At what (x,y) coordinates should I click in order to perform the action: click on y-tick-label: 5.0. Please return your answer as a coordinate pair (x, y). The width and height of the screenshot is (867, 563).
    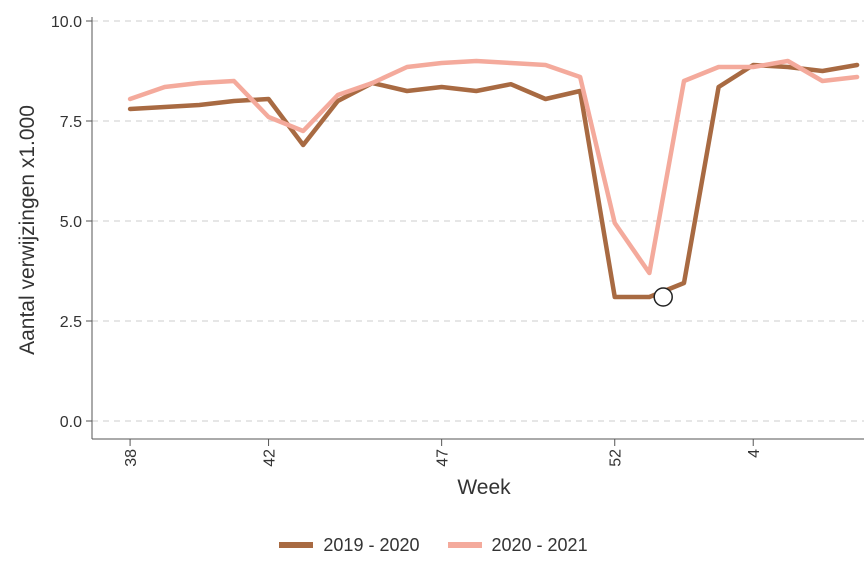
    Looking at the image, I should click on (71, 222).